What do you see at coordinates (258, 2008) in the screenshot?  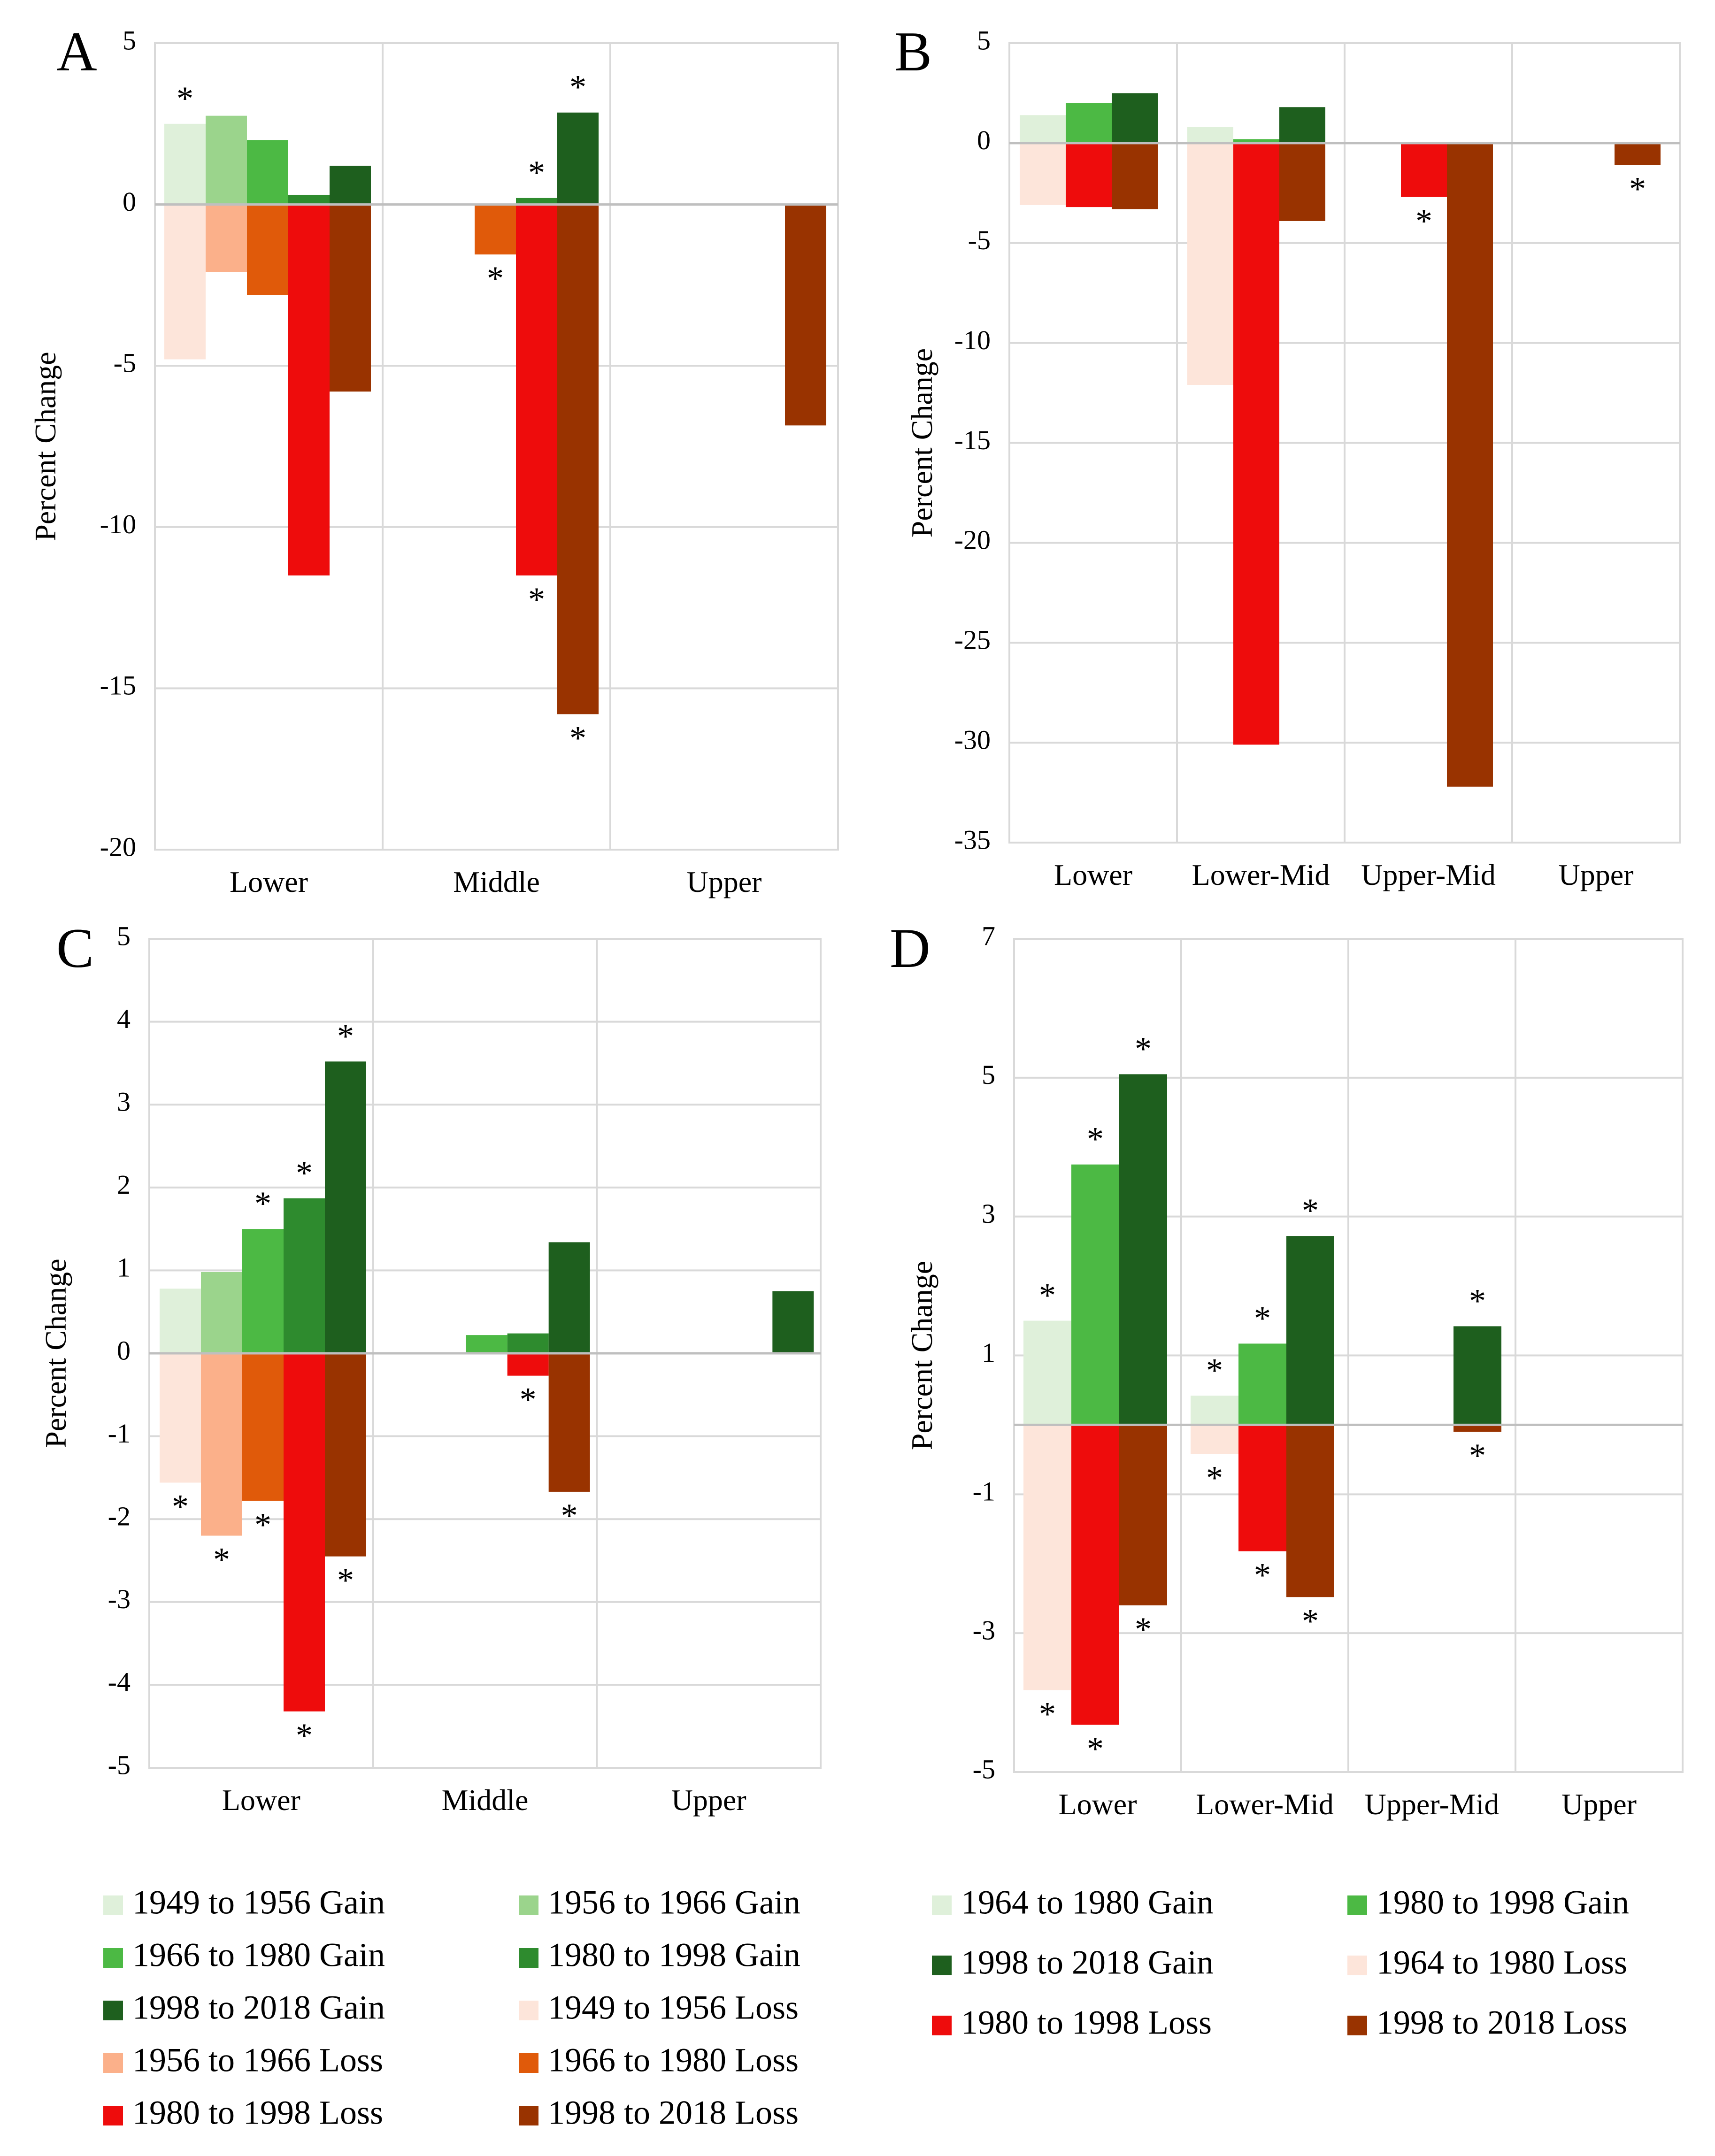 I see `legend-label: 1998 to 2018 Gain` at bounding box center [258, 2008].